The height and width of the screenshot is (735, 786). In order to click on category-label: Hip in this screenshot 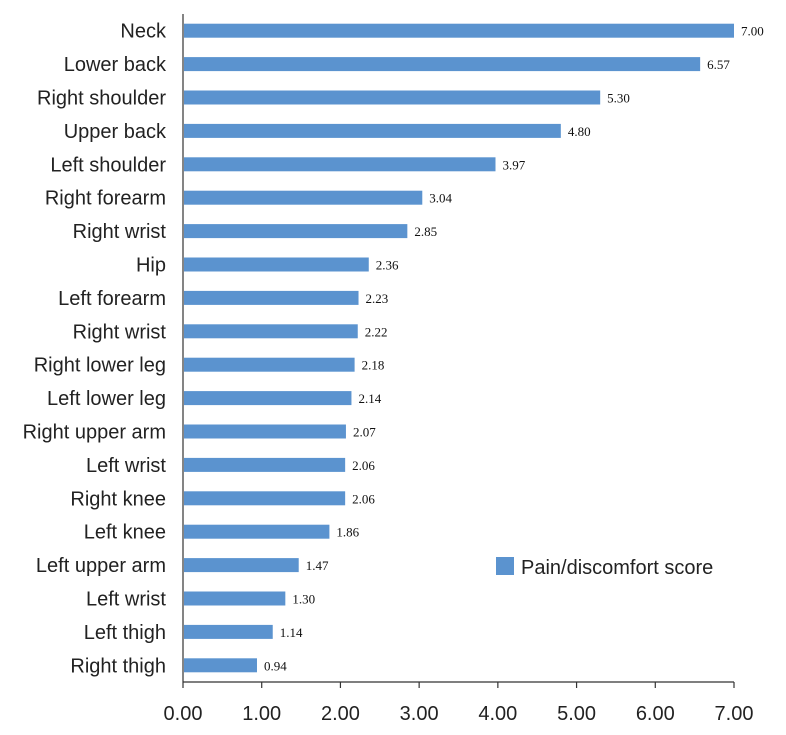, I will do `click(151, 266)`.